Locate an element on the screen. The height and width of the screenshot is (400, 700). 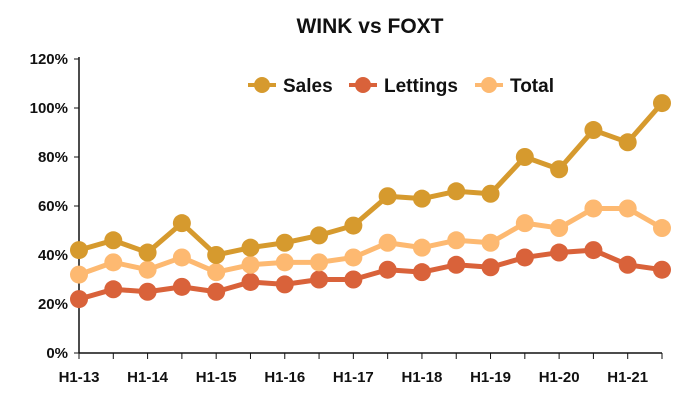
series-line-lettings is located at coordinates (370, 274).